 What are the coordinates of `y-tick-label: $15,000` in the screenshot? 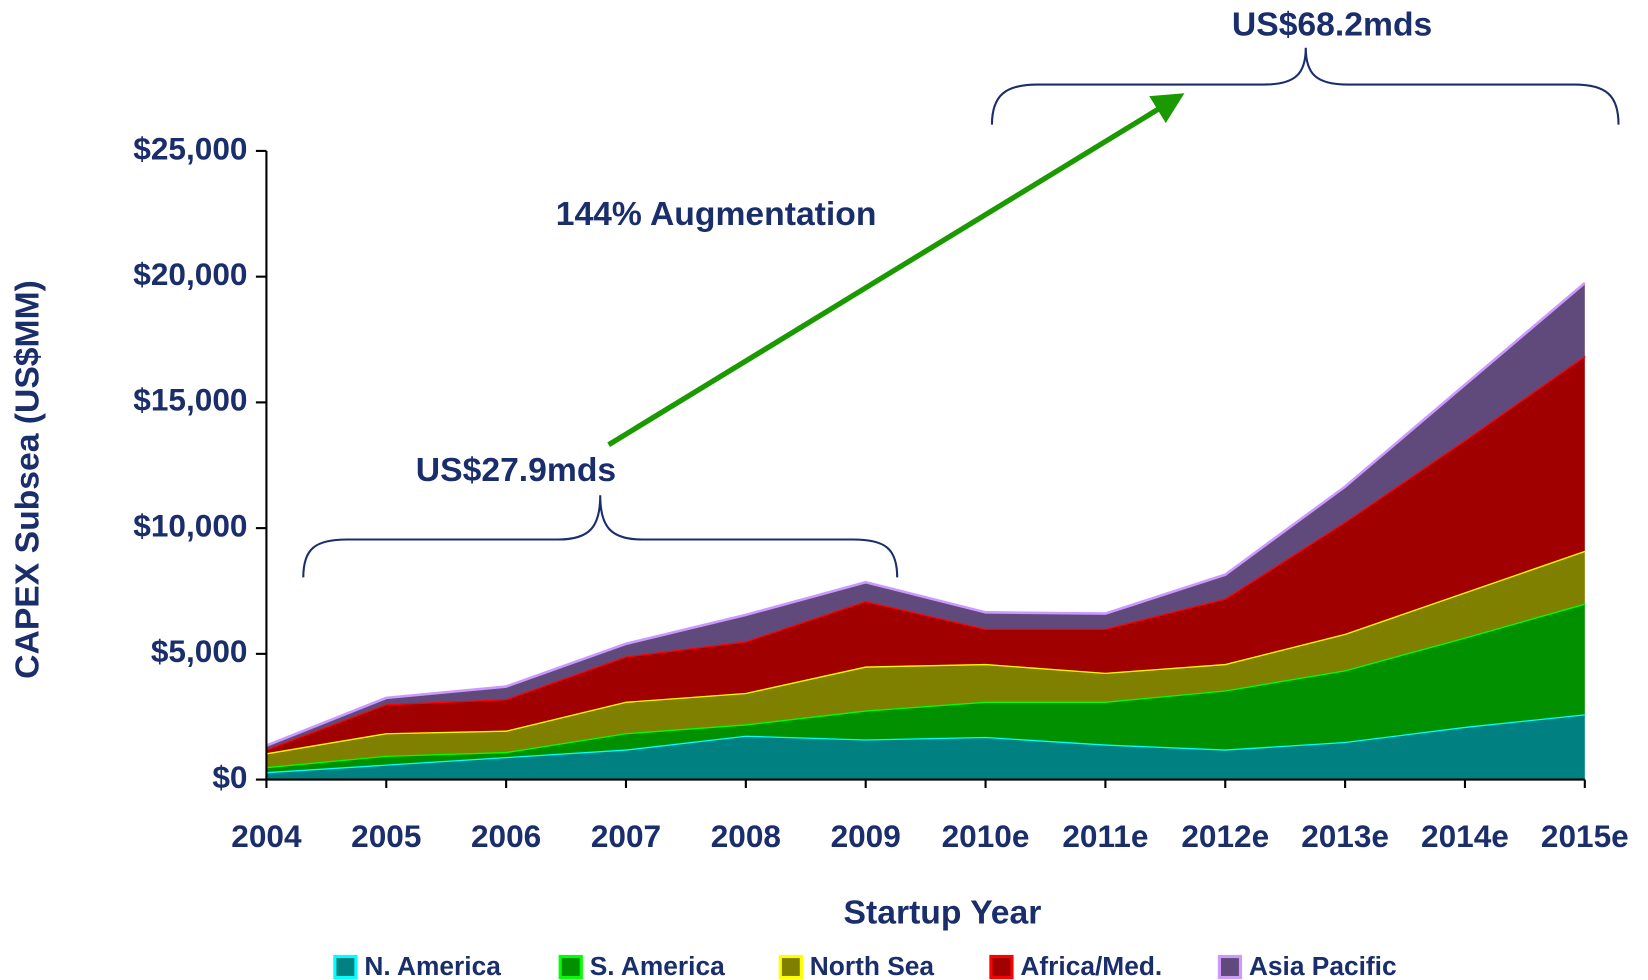 It's located at (190, 400).